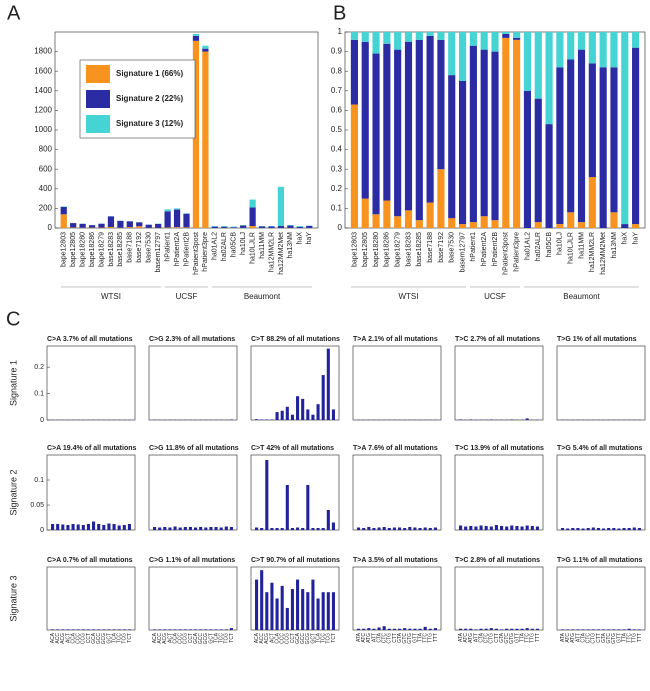 The height and width of the screenshot is (691, 650). What do you see at coordinates (640, 637) in the screenshot?
I see `x-tick-label: TTT` at bounding box center [640, 637].